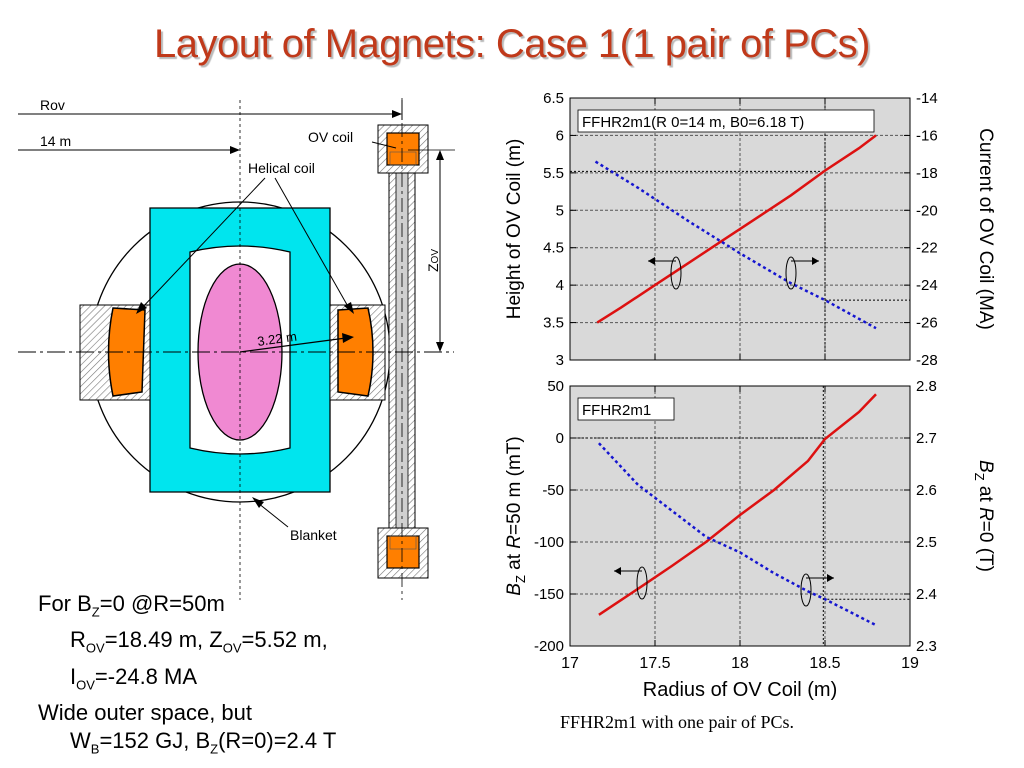 Image resolution: width=1024 pixels, height=768 pixels. I want to click on y-axis-label: BZ at R=50 m (mT), so click(516, 515).